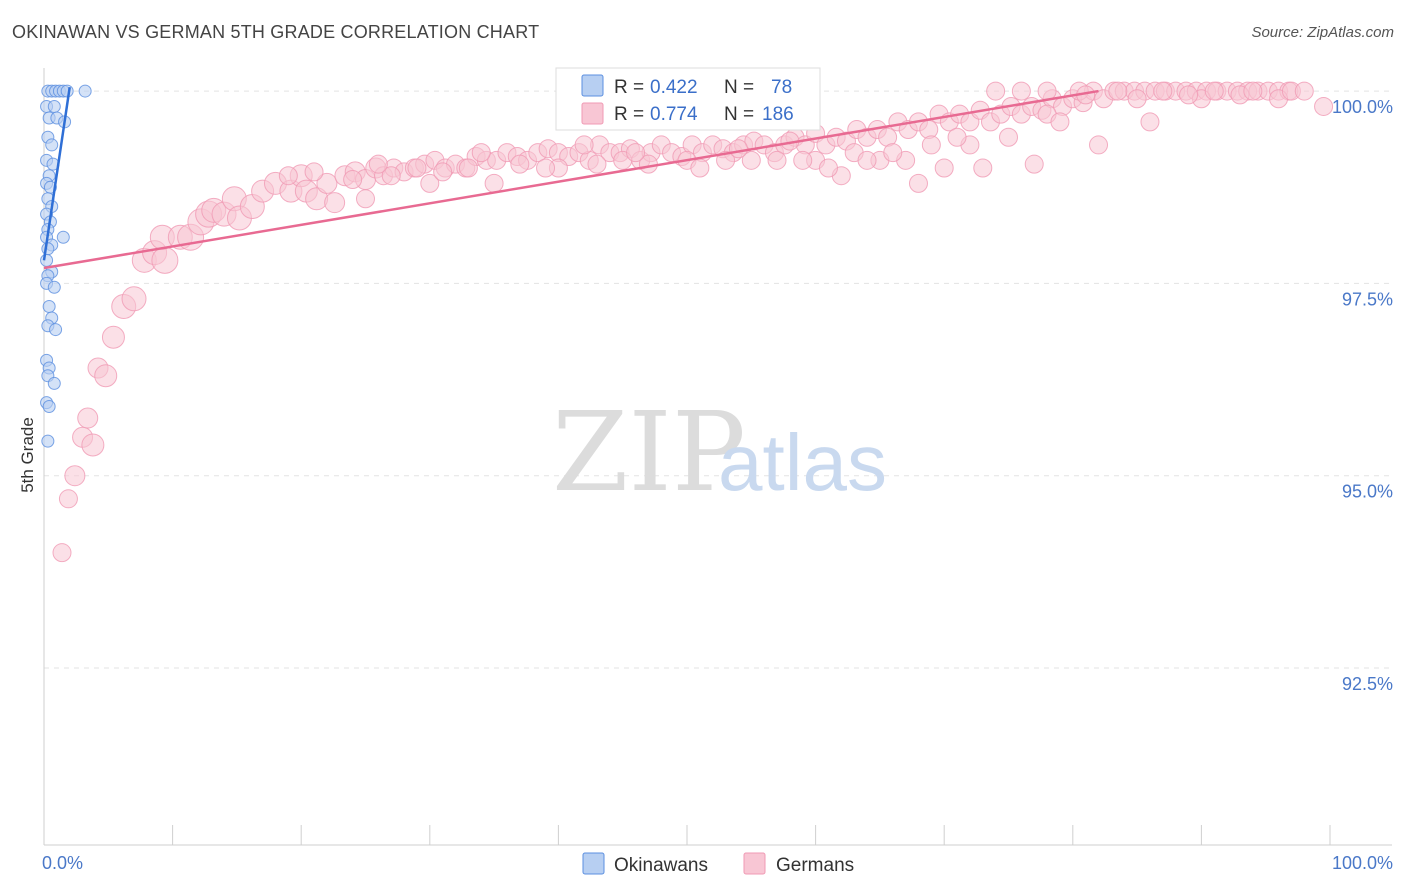 This screenshot has height=892, width=1406. Describe the element at coordinates (739, 87) in the screenshot. I see `legend-n-label-okinawans: N =` at that location.